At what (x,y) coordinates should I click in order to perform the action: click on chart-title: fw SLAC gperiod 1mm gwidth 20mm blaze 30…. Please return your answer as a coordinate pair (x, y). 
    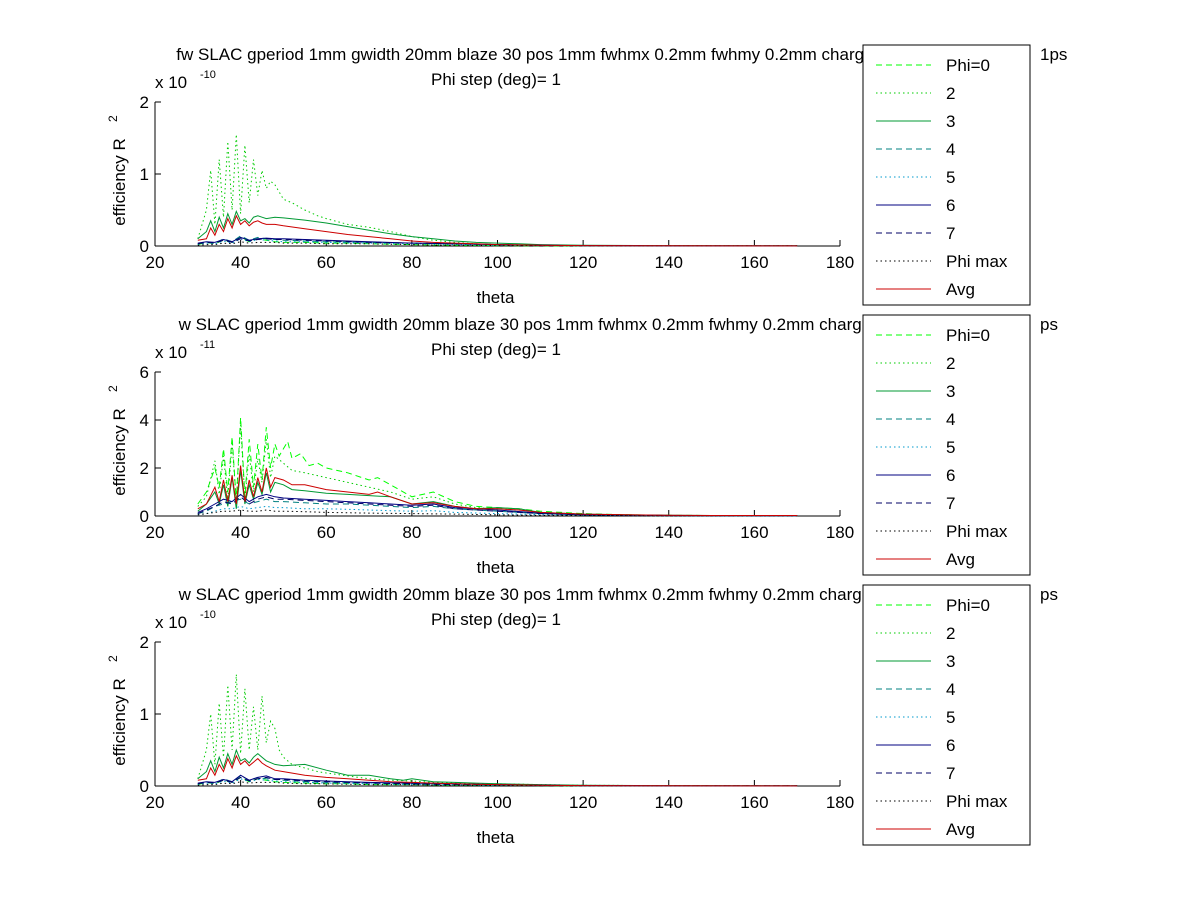
    Looking at the image, I should click on (531, 54).